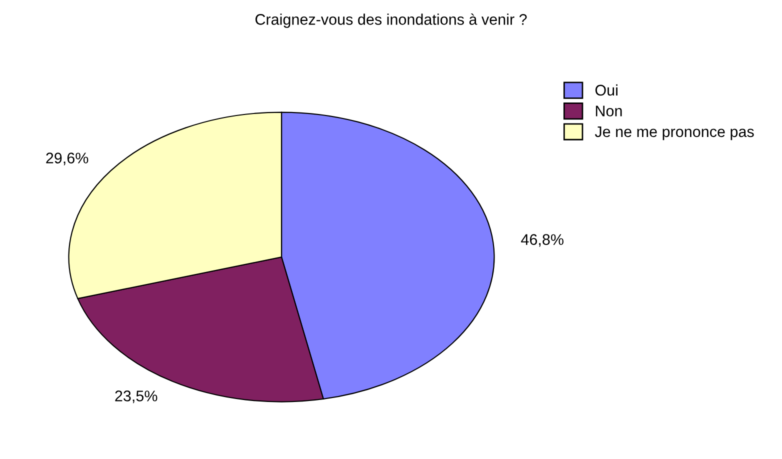  Describe the element at coordinates (136, 397) in the screenshot. I see `data-label: 23,5%` at that location.